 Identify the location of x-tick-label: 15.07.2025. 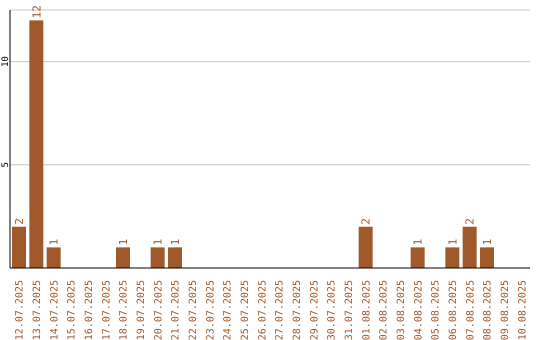
(72, 310).